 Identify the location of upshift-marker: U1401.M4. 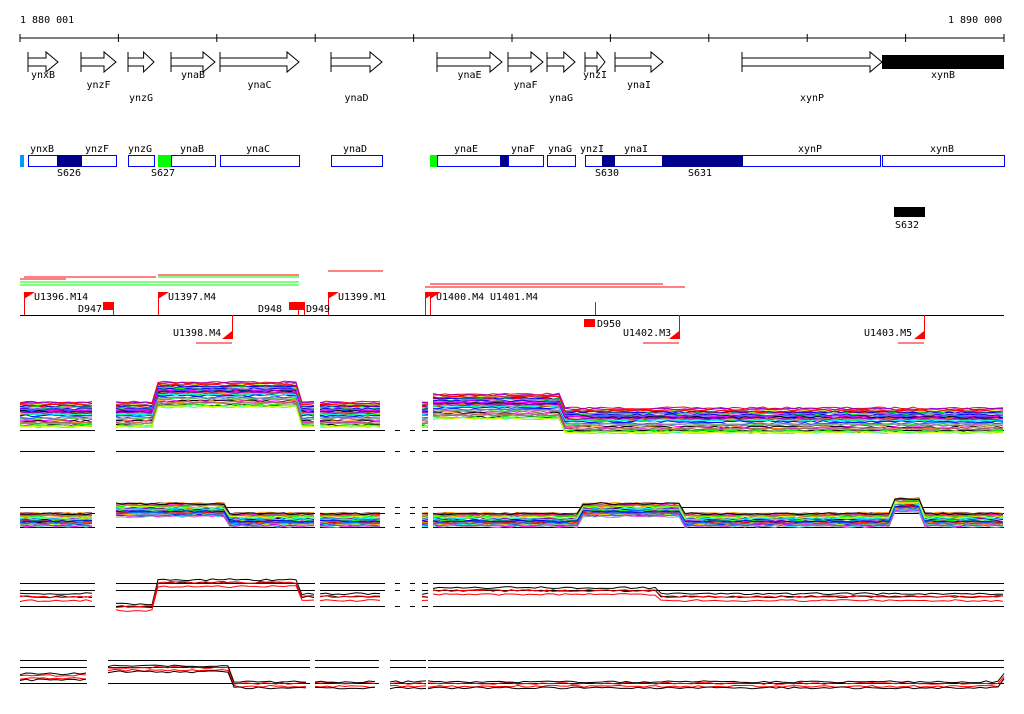
(484, 303).